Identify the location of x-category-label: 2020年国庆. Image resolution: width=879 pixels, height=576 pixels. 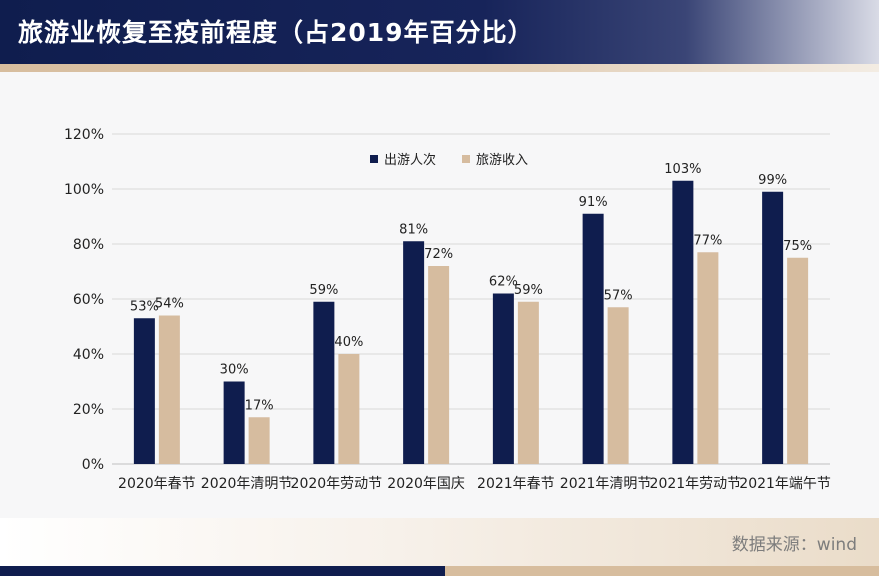
(426, 484).